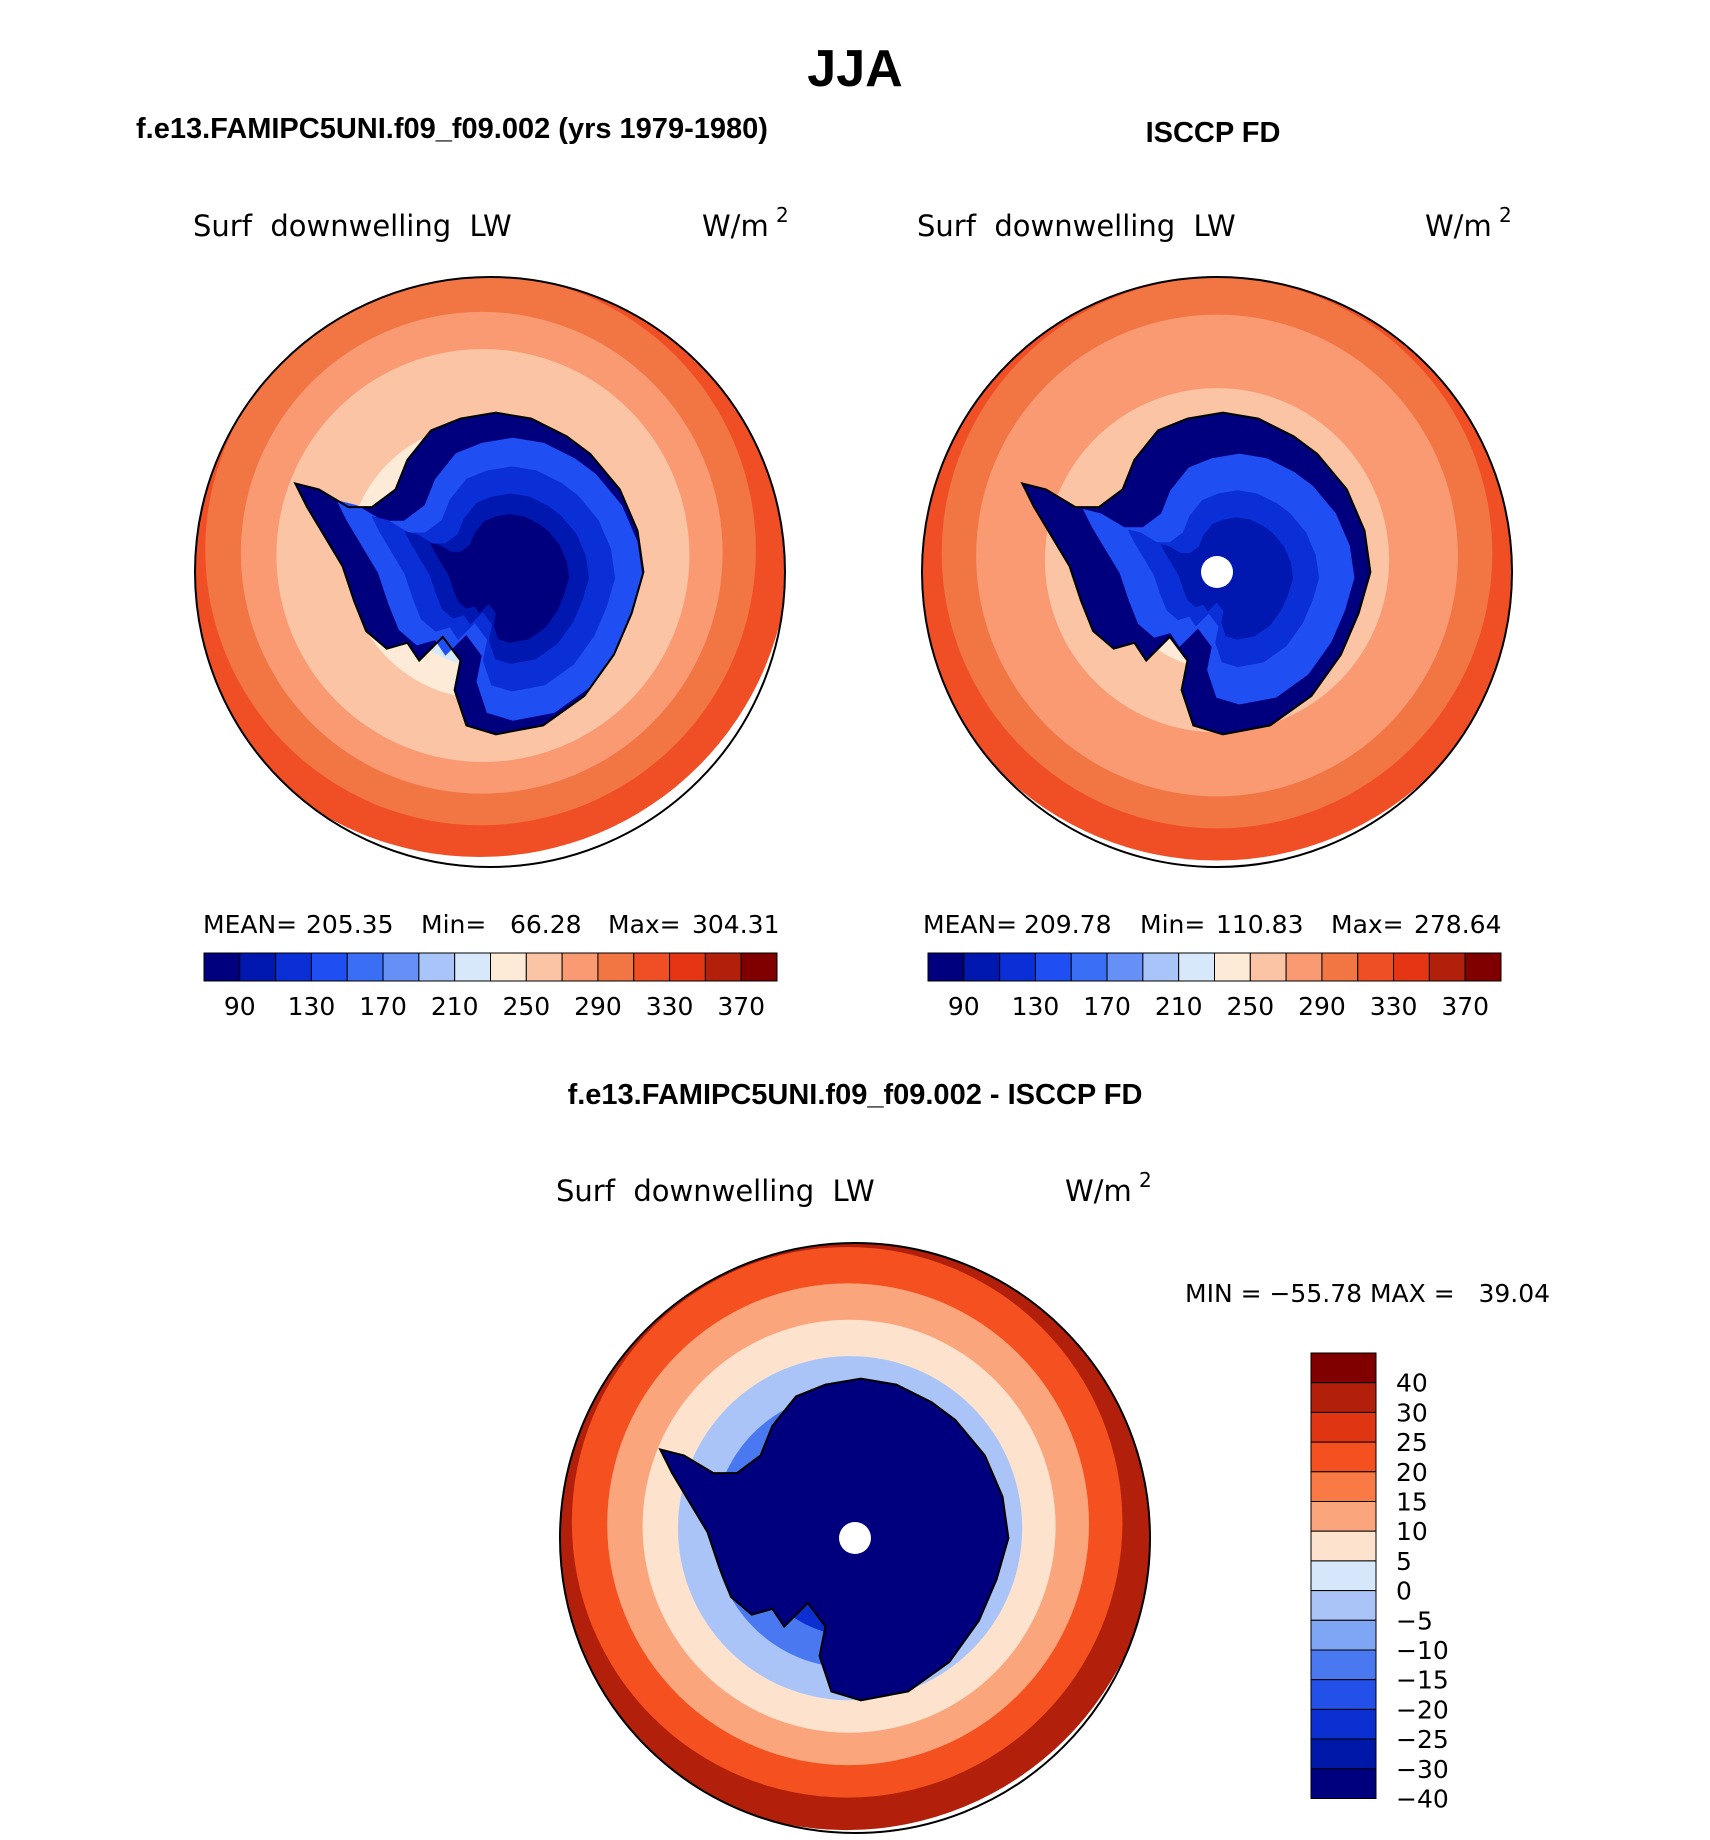  What do you see at coordinates (526, 1006) in the screenshot?
I see `colorbar-tick-label: 250` at bounding box center [526, 1006].